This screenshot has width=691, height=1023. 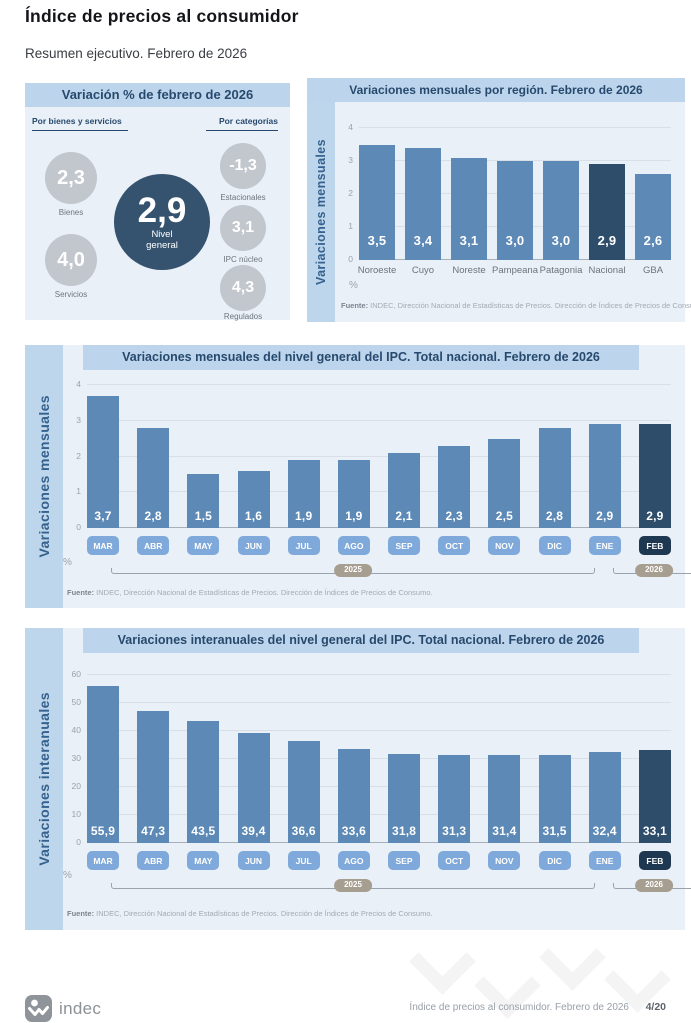 I want to click on bar-value: 3,4, so click(x=423, y=240).